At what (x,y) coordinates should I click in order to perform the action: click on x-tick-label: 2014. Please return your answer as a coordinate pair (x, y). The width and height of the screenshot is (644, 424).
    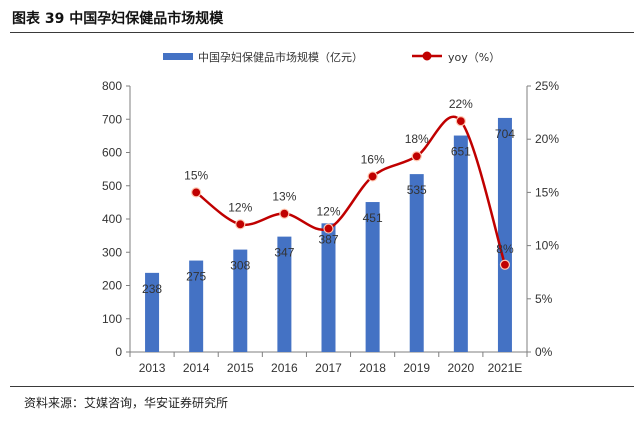
    Looking at the image, I should click on (196, 368).